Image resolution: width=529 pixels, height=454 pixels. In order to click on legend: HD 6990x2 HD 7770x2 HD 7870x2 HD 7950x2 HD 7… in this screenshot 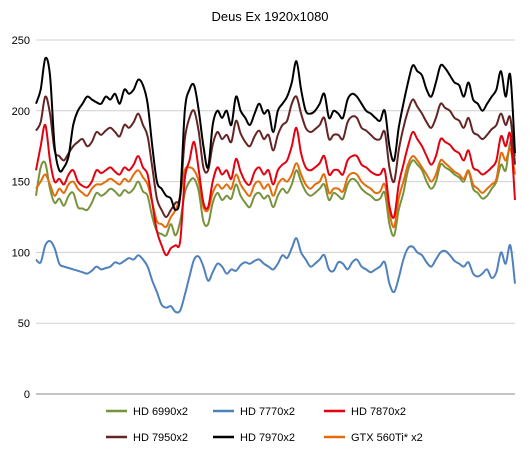, I will do `click(264, 425)`.